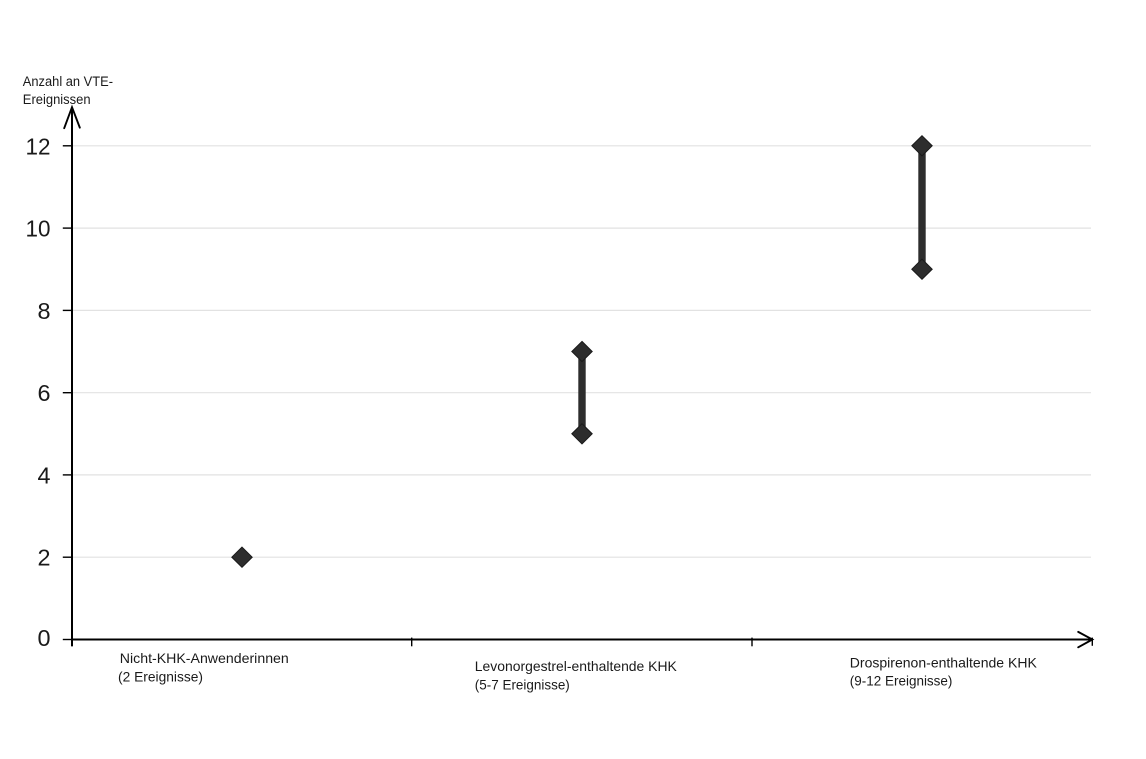  What do you see at coordinates (68, 81) in the screenshot?
I see `svg-text: Anzahl an VTE-` at bounding box center [68, 81].